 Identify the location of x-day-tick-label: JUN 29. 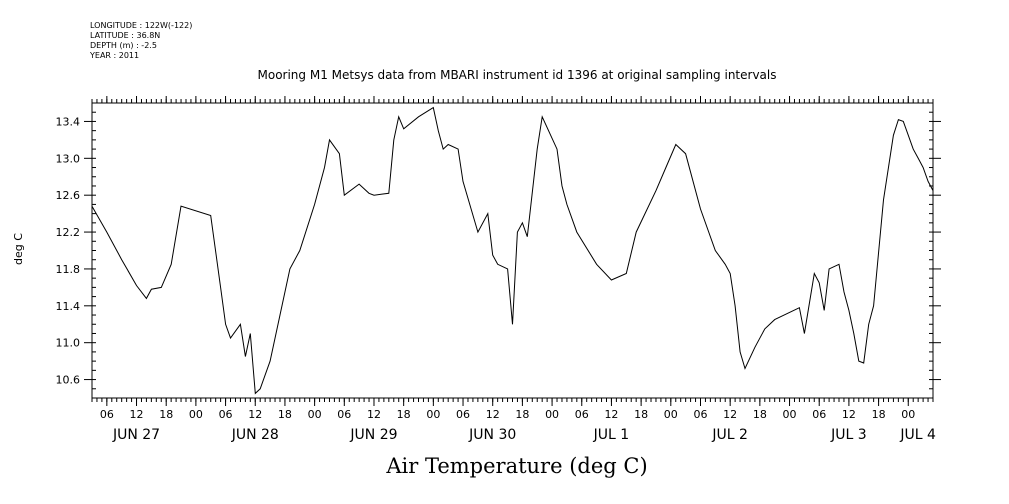
(373, 435).